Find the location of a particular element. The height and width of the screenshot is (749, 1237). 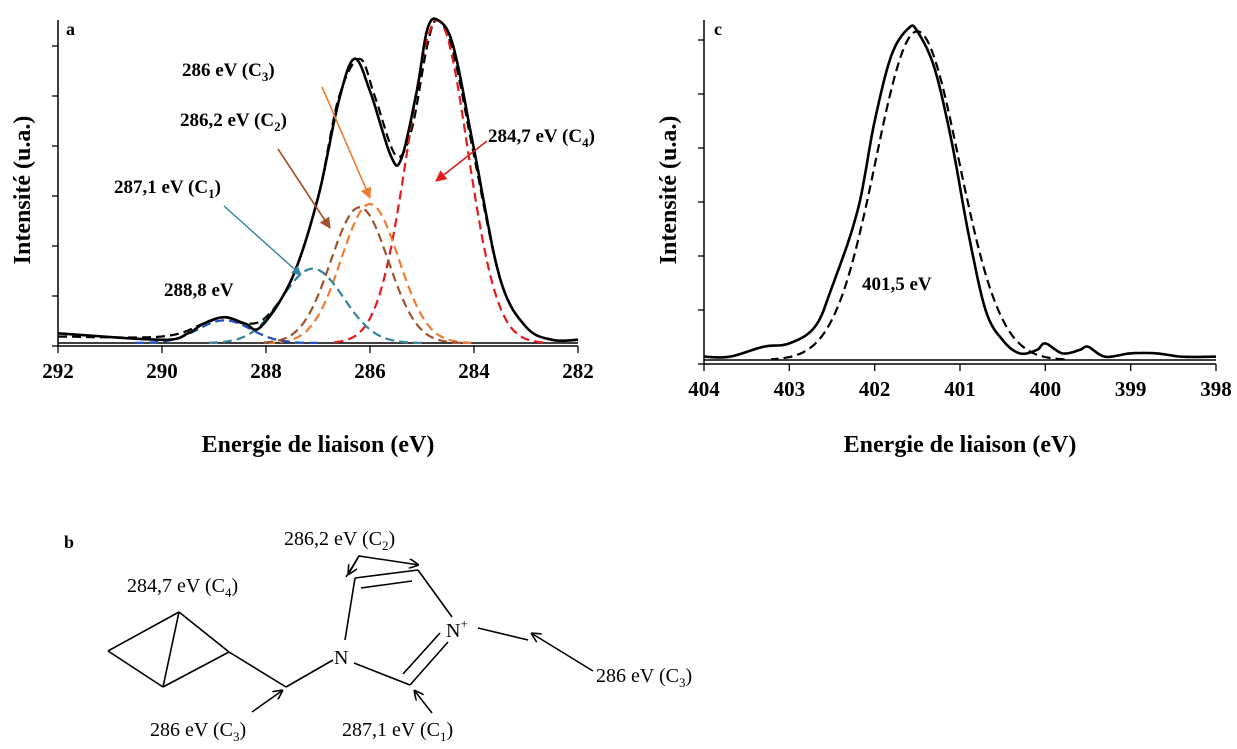

arrow-c2-left is located at coordinates (354, 565).